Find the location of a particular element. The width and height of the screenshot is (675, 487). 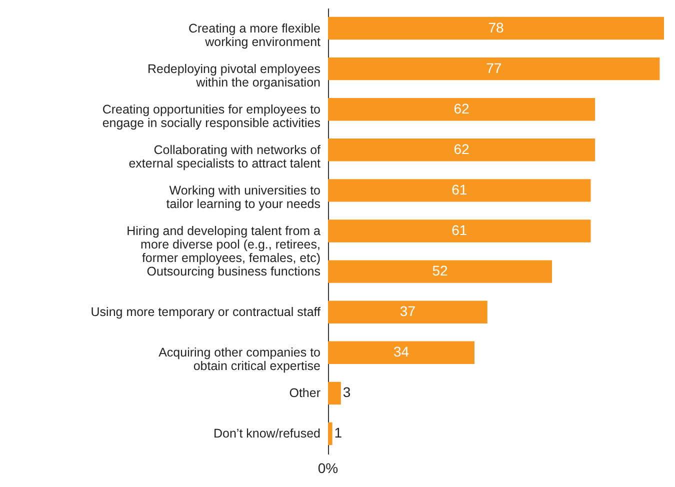

y-tick-label: Hiring and developing talent from a more diverse pool (e.g., retirees, former employees, females, etc) is located at coordinates (223, 244).